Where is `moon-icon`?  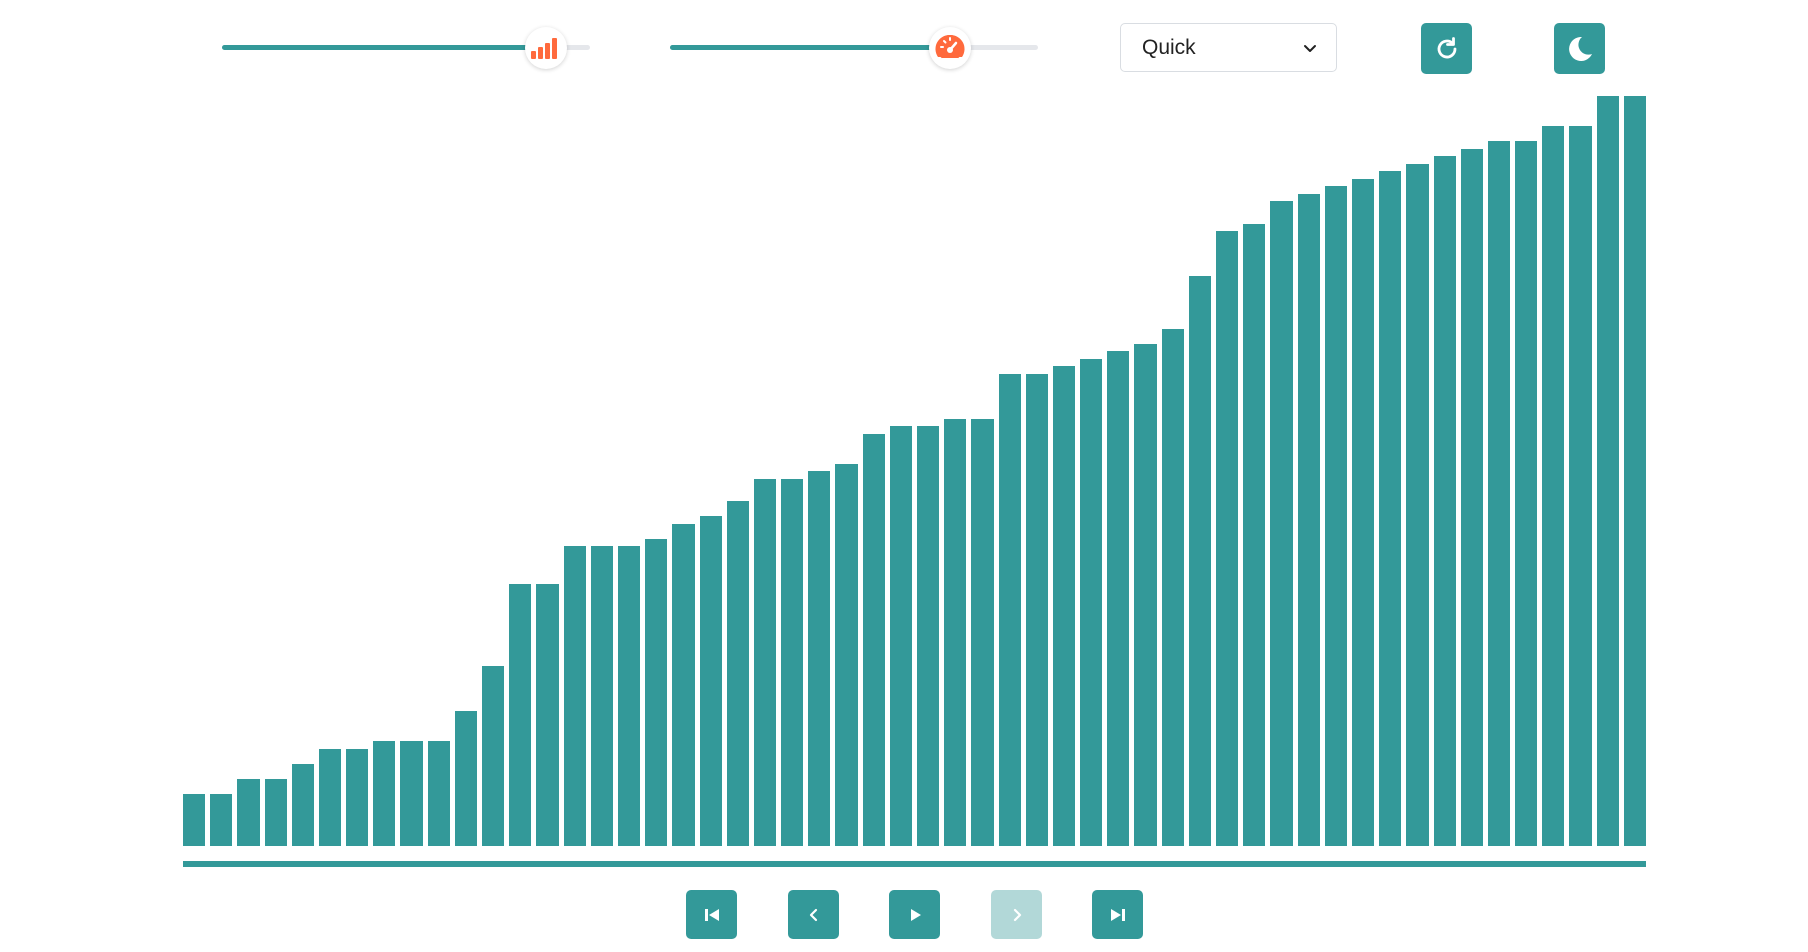
moon-icon is located at coordinates (1580, 49).